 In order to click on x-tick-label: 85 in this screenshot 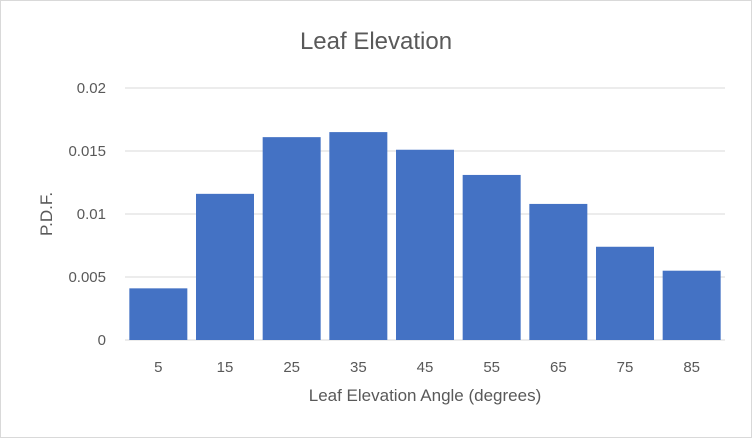, I will do `click(691, 367)`.